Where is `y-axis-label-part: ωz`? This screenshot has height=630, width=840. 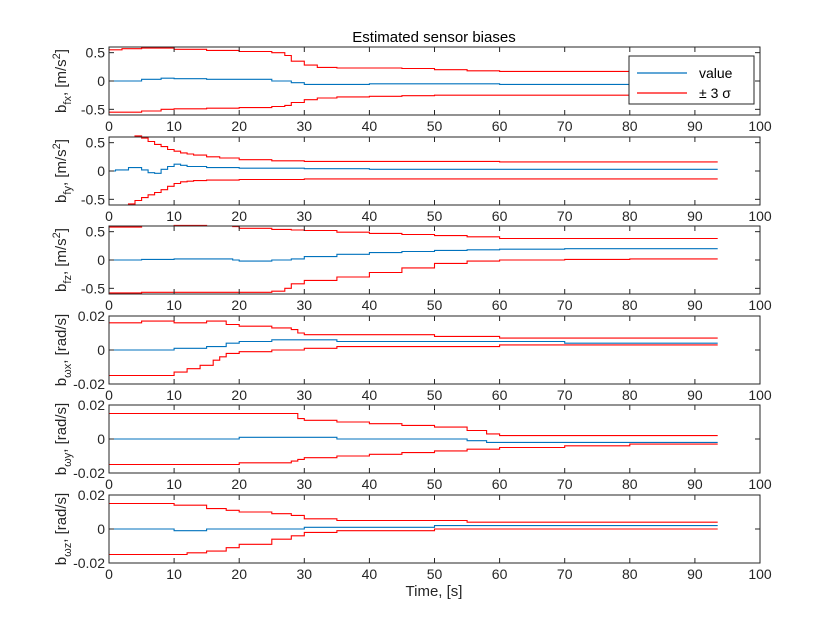 y-axis-label-part: ωz is located at coordinates (68, 550).